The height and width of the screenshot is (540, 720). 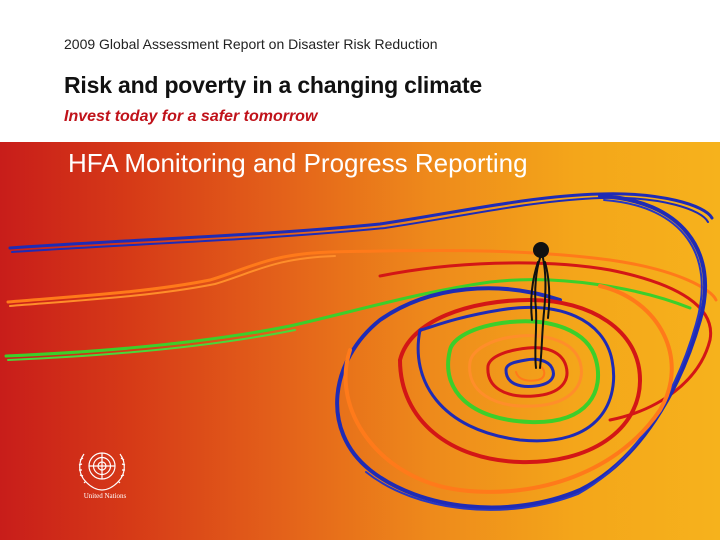 I want to click on standing-figure-icon, so click(x=540, y=305).